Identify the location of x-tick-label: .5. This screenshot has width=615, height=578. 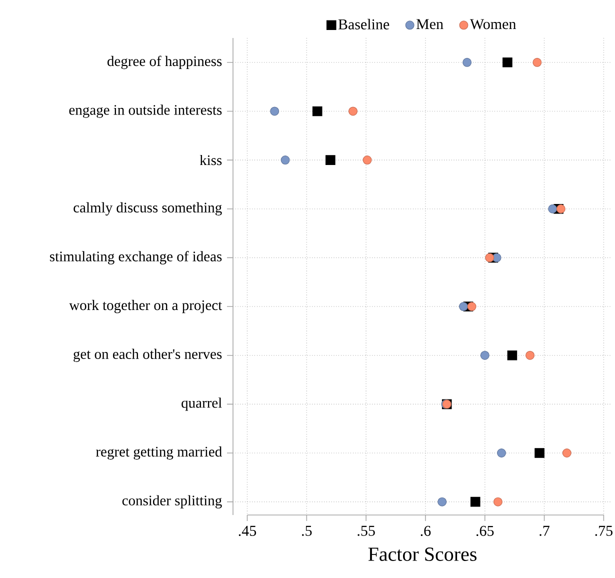
(307, 531).